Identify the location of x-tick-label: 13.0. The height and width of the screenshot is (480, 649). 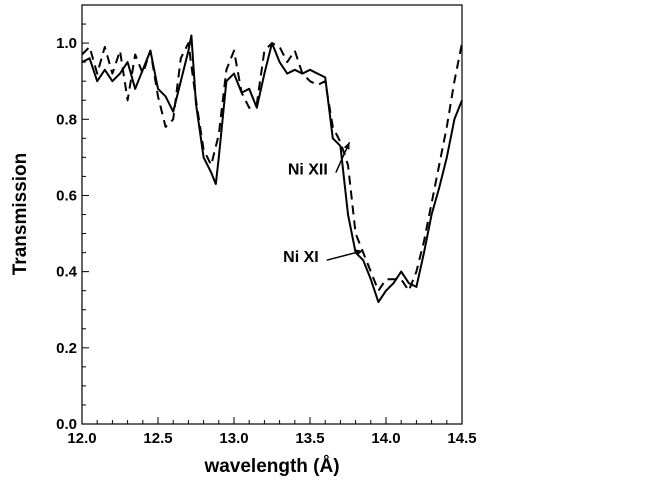
(233, 438).